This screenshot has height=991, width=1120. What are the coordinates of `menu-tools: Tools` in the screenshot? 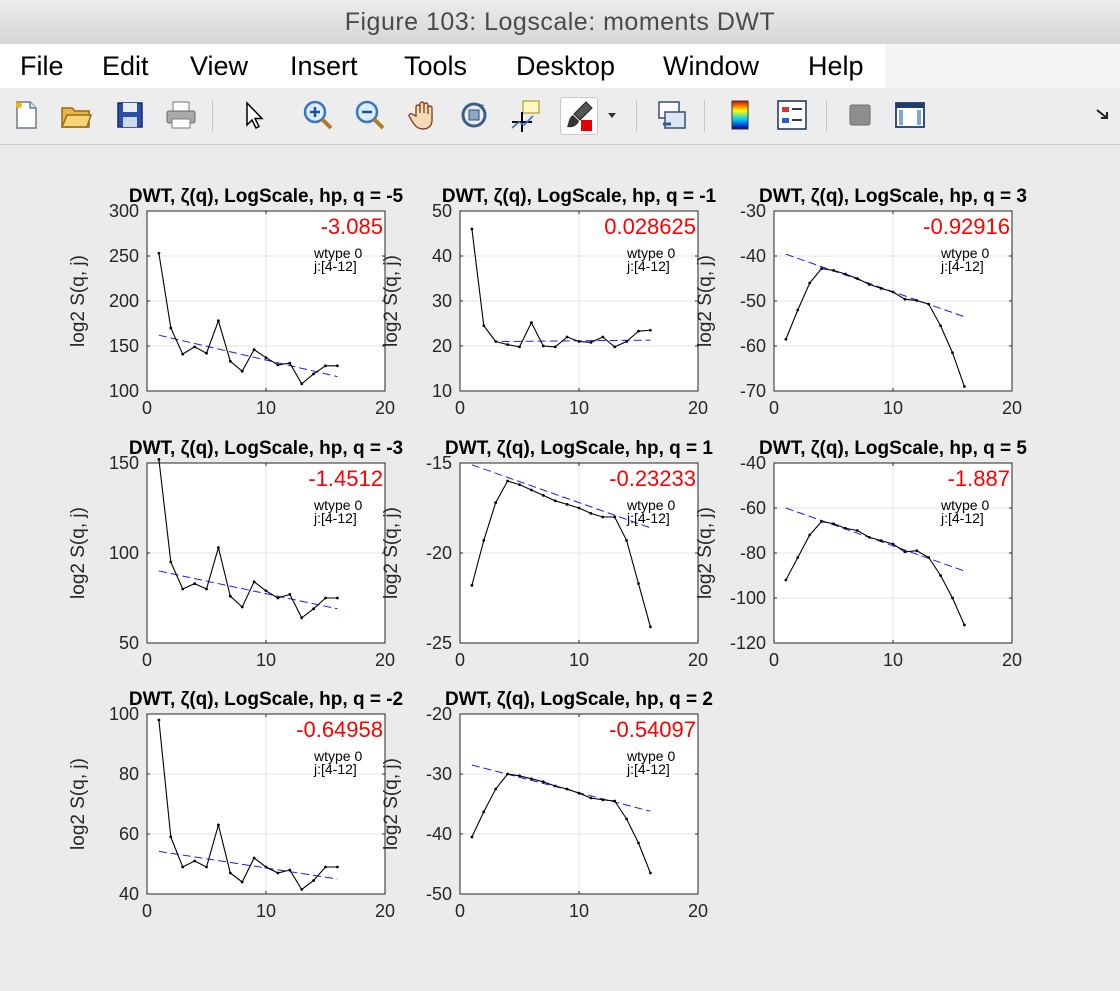 It's located at (436, 66).